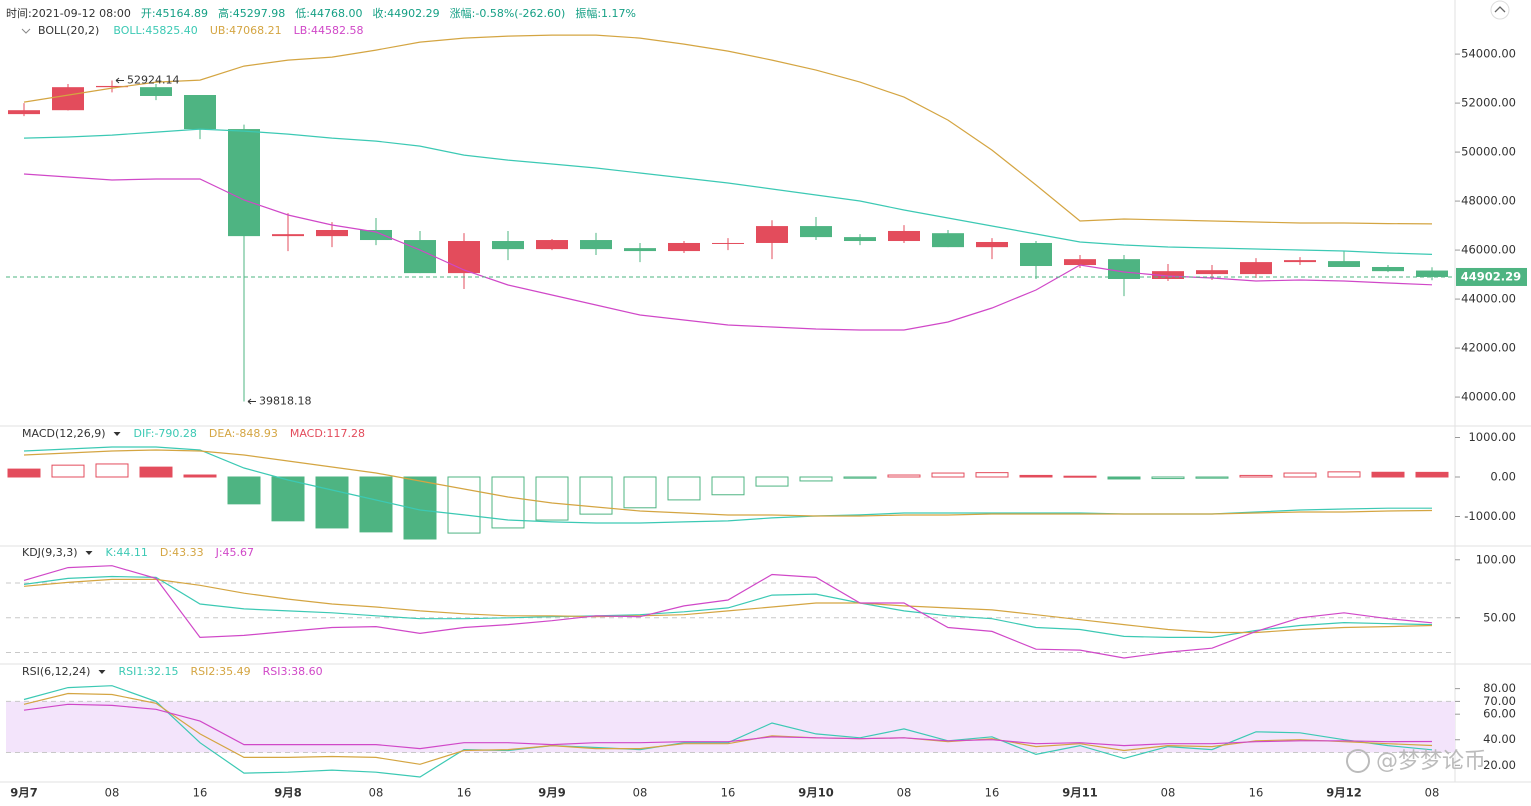 Image resolution: width=1531 pixels, height=806 pixels. I want to click on y-tick-label: 80.00, so click(1499, 688).